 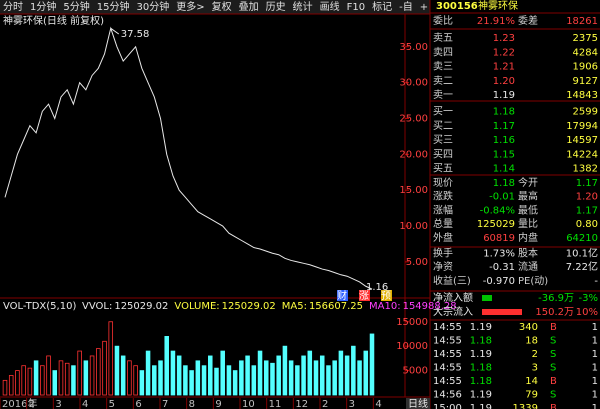 I want to click on order-book-cell: 14843, so click(x=582, y=95).